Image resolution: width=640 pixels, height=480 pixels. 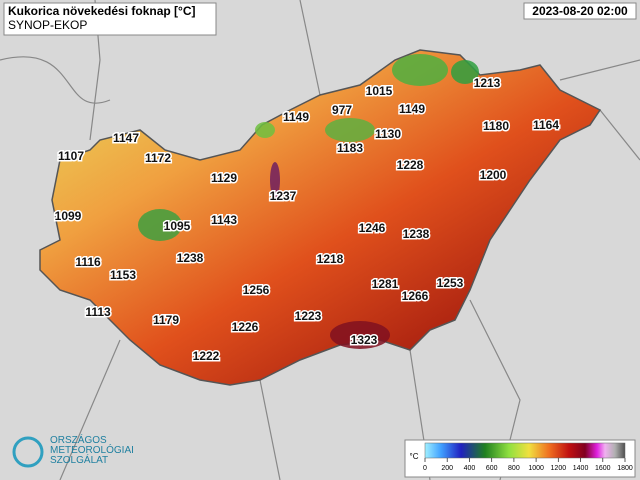 I want to click on station-value: 1200, so click(x=493, y=175).